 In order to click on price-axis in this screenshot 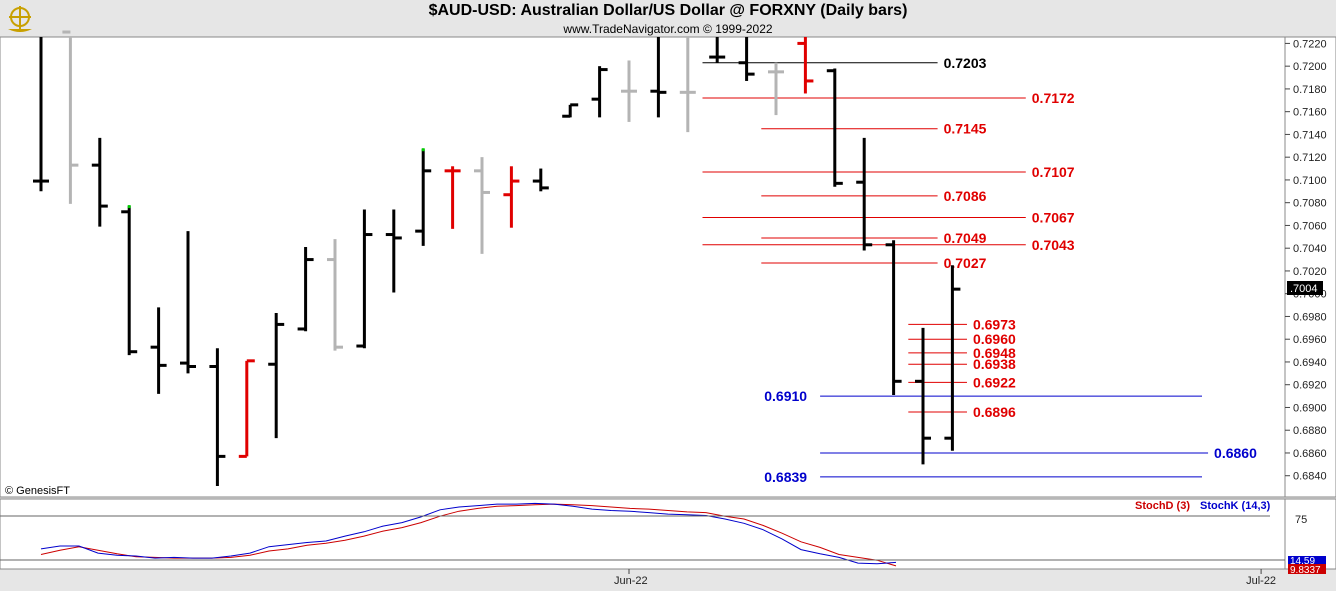, I will do `click(1310, 267)`.